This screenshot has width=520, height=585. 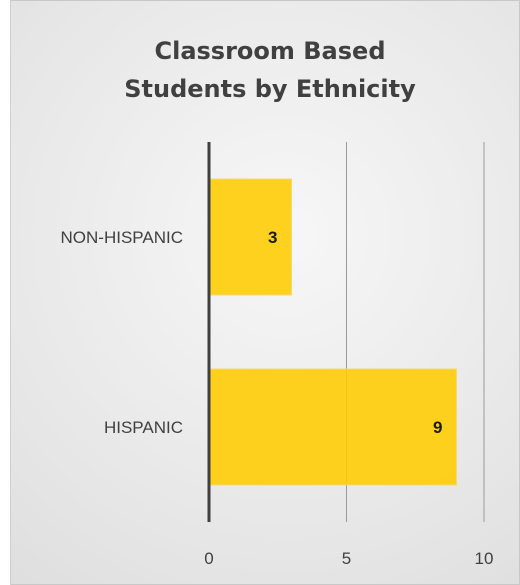 What do you see at coordinates (332, 427) in the screenshot?
I see `bar-hispanic` at bounding box center [332, 427].